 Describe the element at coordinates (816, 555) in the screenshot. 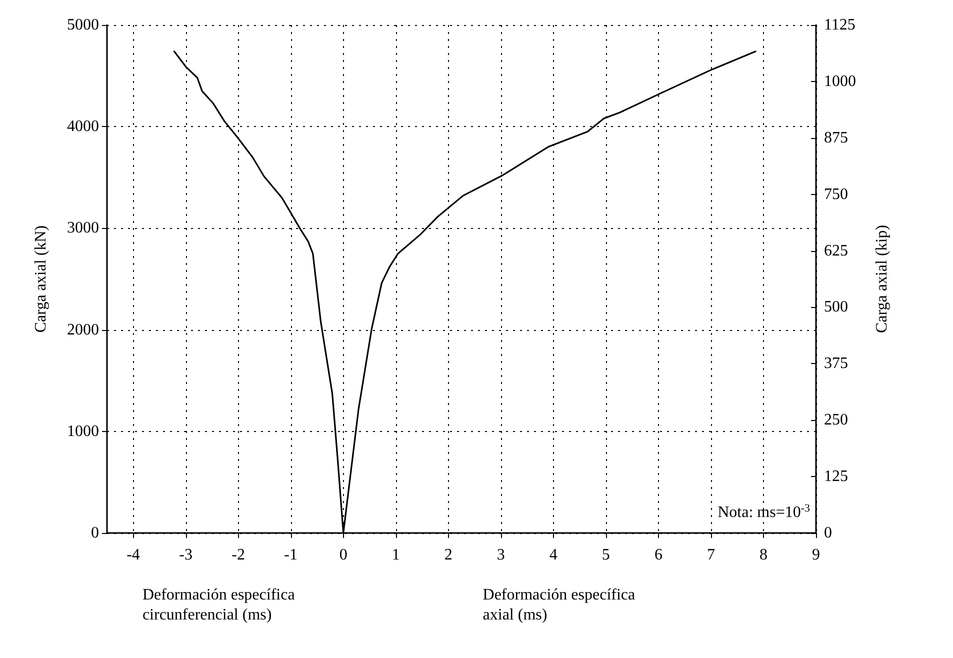

I see `x-tick-label: 9` at that location.